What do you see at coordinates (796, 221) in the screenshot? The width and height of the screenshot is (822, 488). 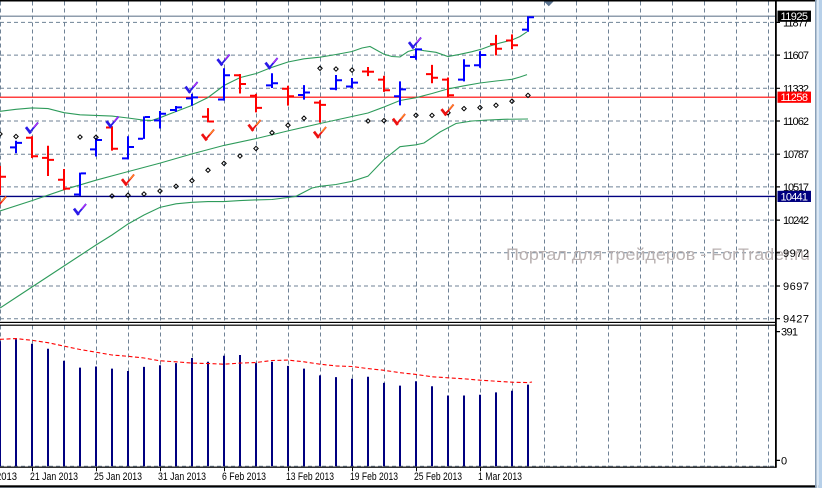 I see `svg-text: 10242` at bounding box center [796, 221].